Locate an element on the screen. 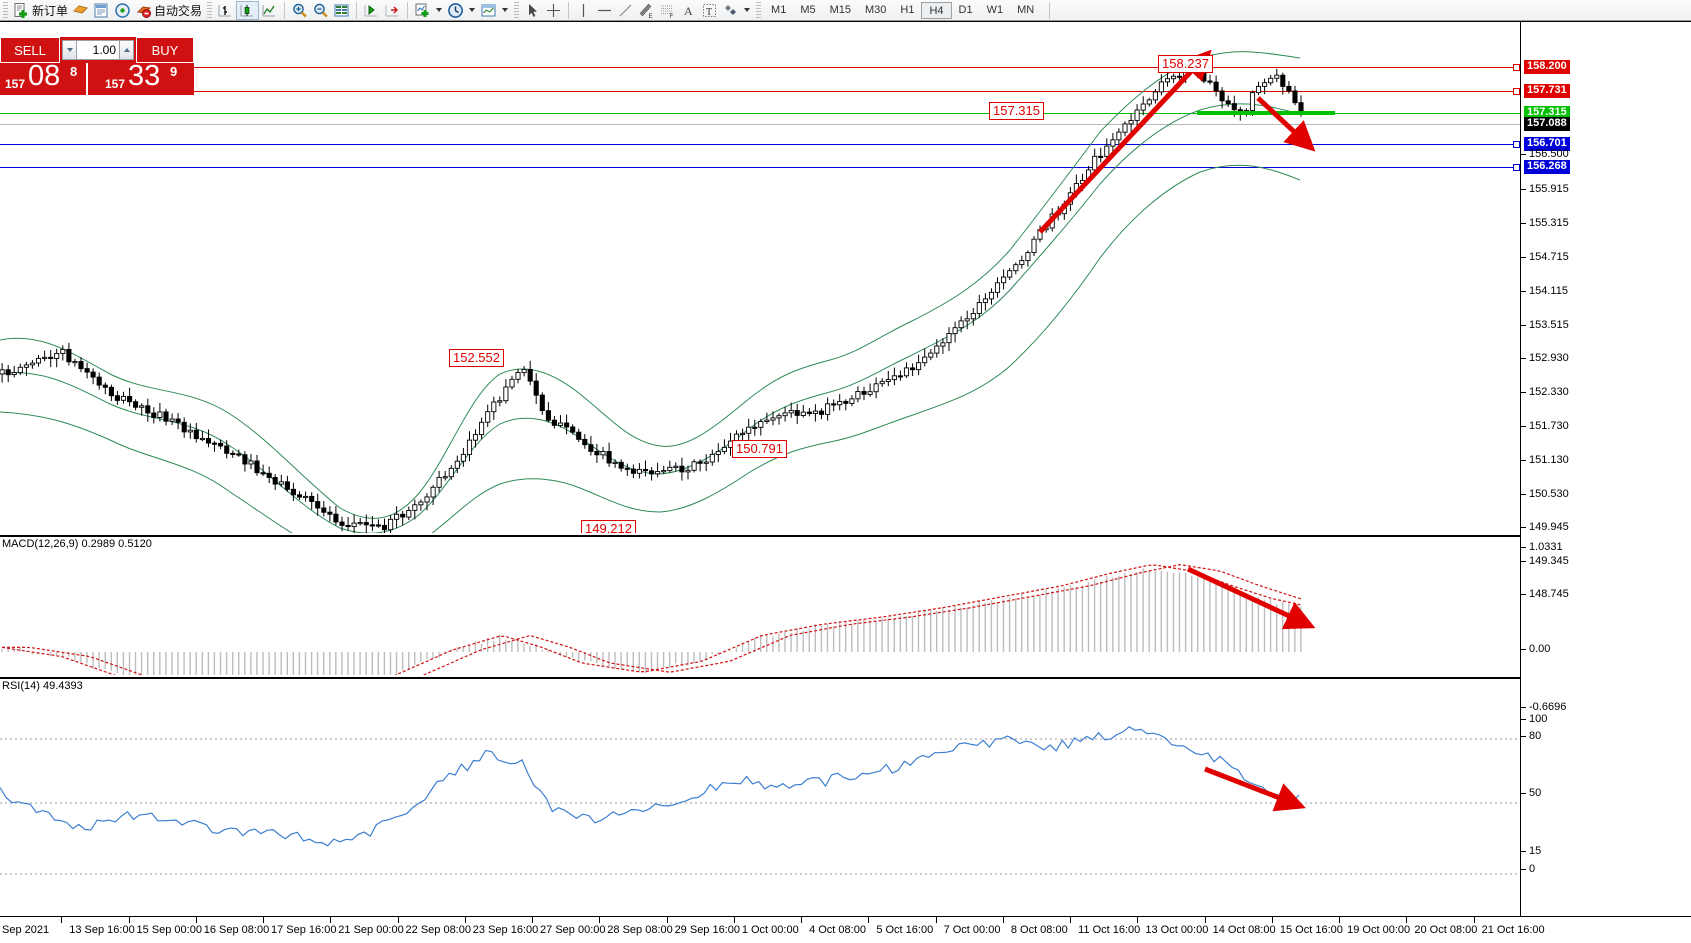 This screenshot has width=1691, height=943. price-label-158200: 158.200 is located at coordinates (1547, 67).